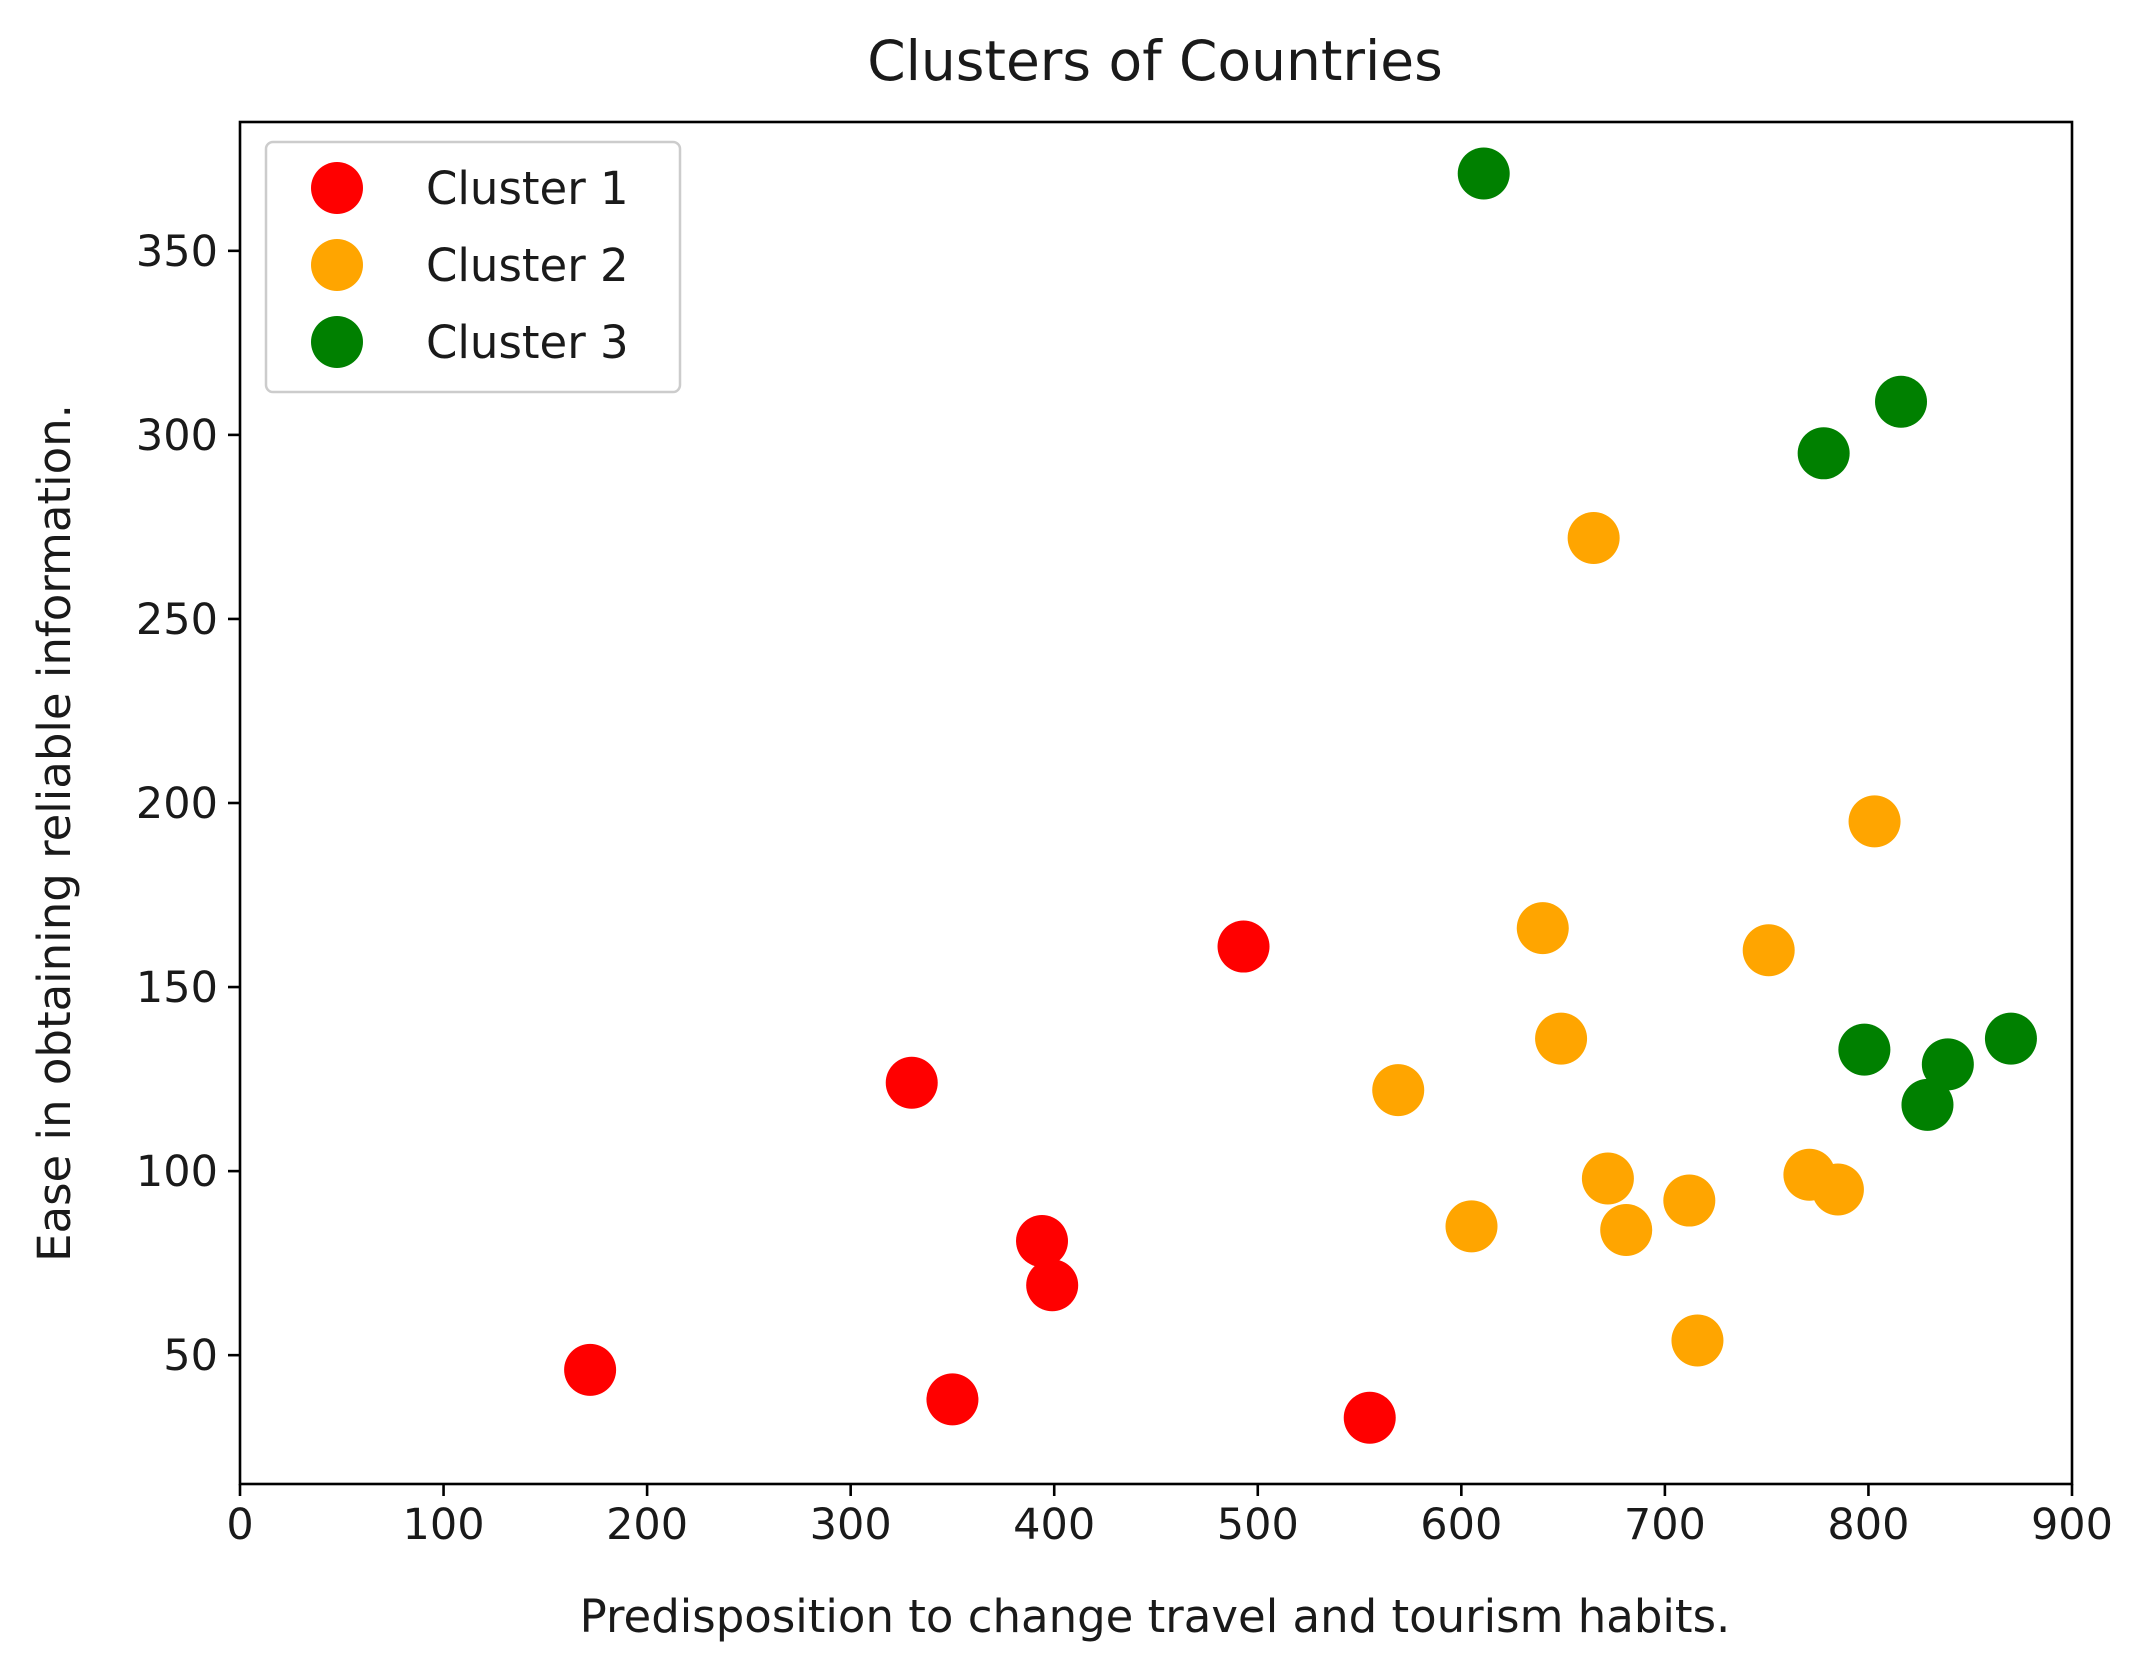 The height and width of the screenshot is (1671, 2134). What do you see at coordinates (527, 342) in the screenshot?
I see `legend-label: Cluster 3` at bounding box center [527, 342].